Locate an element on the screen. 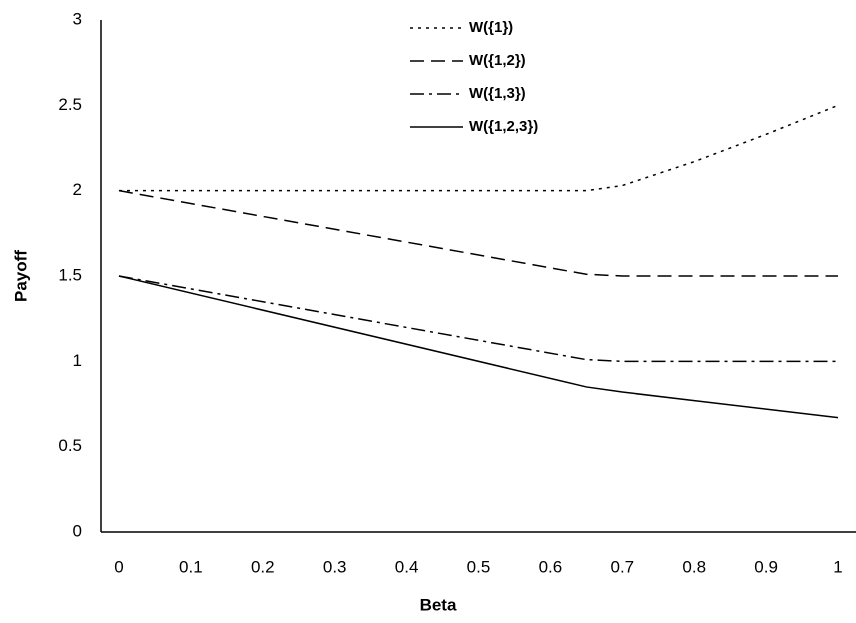 This screenshot has width=856, height=623. y-tick-label: 0.5 is located at coordinates (70, 445).